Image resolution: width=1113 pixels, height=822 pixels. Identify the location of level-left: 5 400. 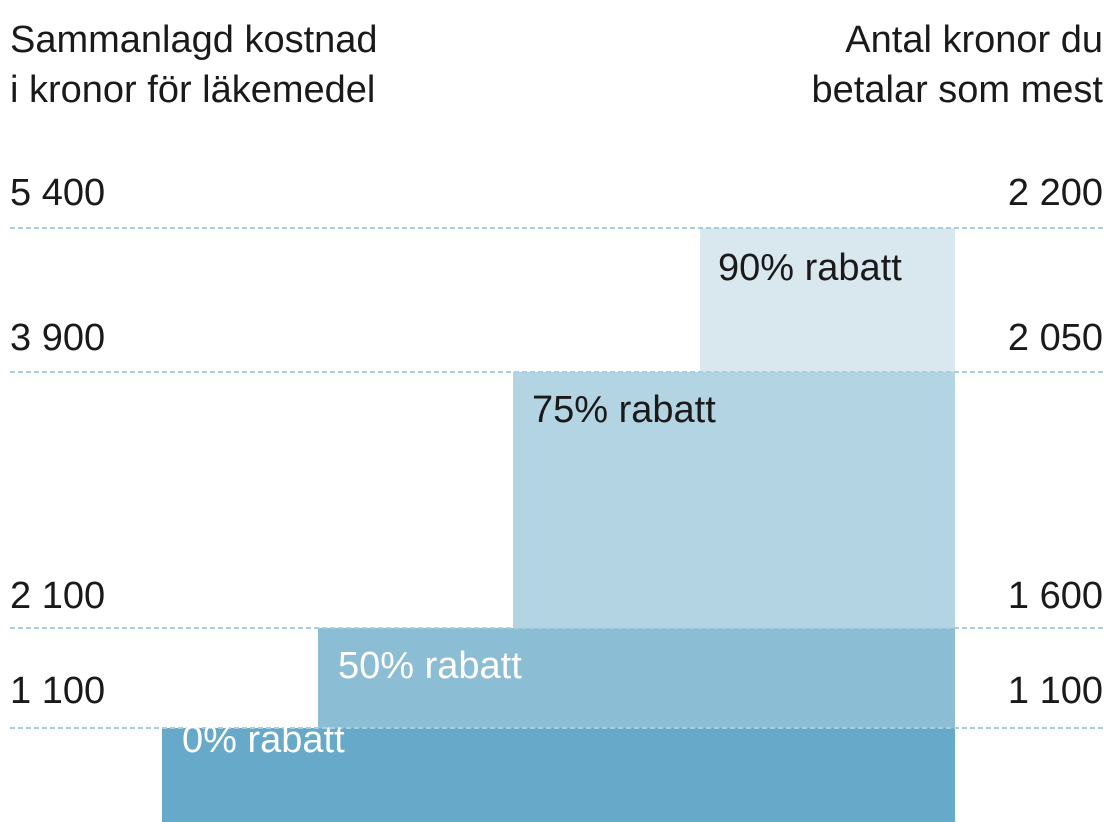
(57, 193).